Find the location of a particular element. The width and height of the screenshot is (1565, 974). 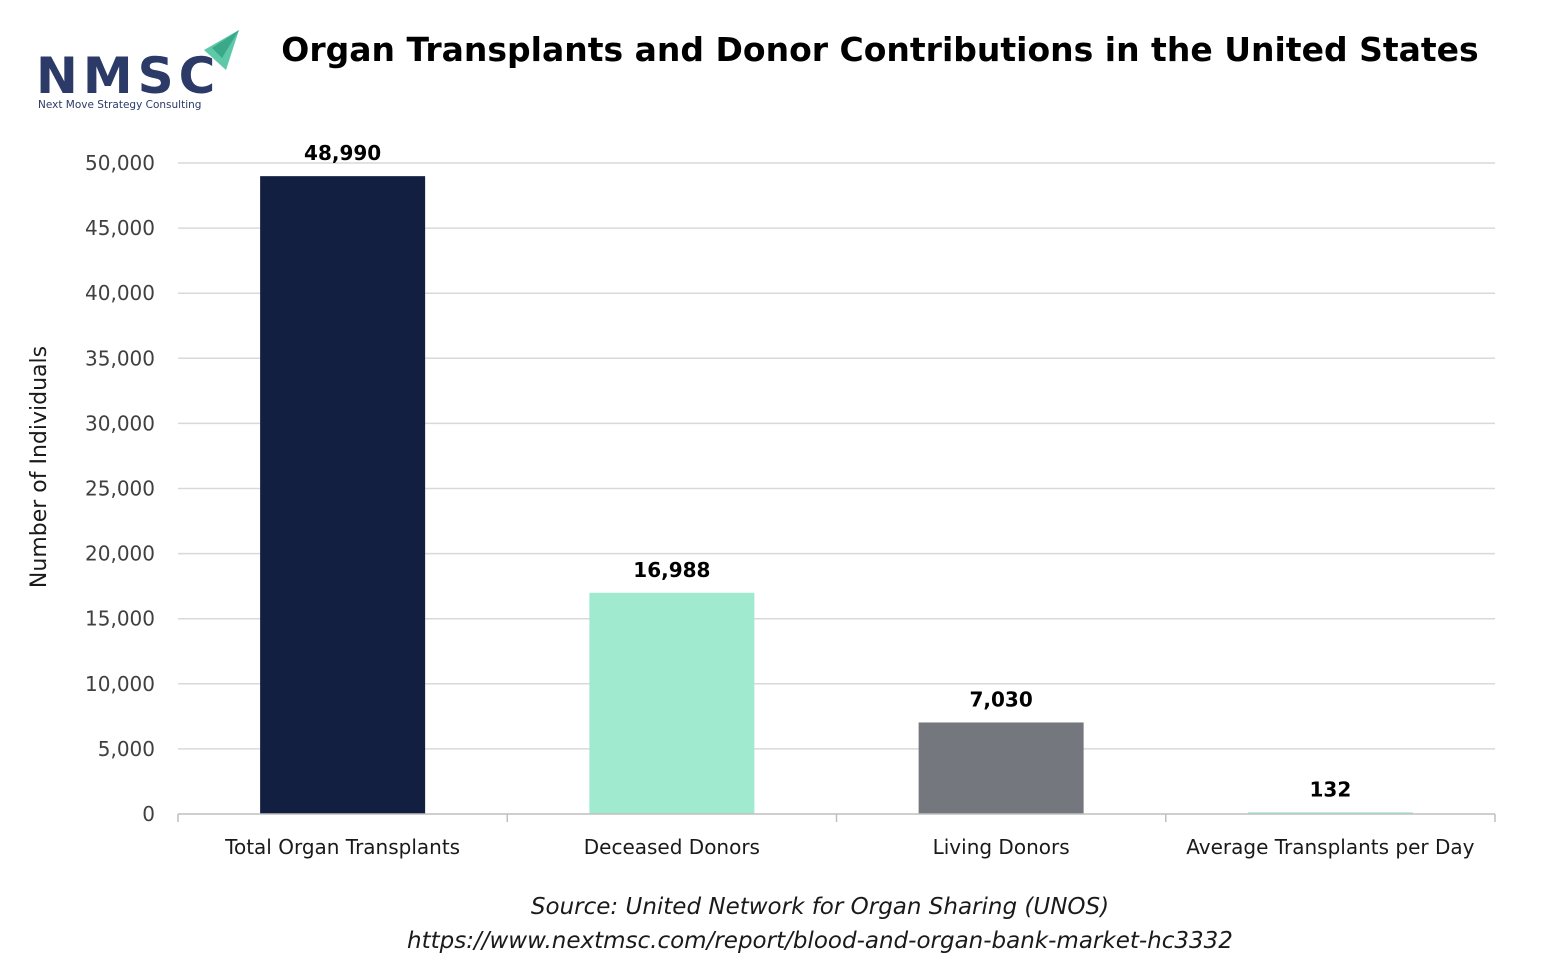

y-tick-label: 20,000 is located at coordinates (120, 554).